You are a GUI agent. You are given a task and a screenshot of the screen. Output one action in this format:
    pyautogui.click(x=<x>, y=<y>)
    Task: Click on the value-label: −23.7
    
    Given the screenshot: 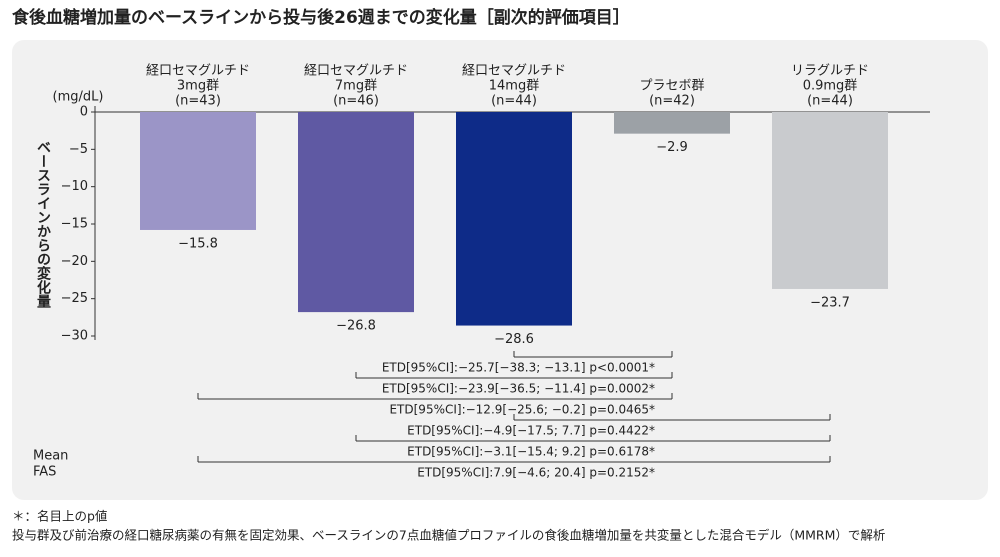 What is the action you would take?
    pyautogui.click(x=830, y=302)
    